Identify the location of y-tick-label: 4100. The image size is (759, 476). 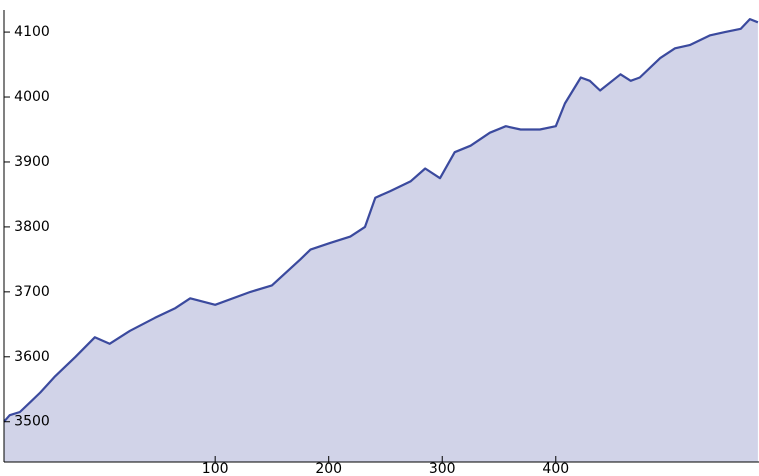
(32, 32).